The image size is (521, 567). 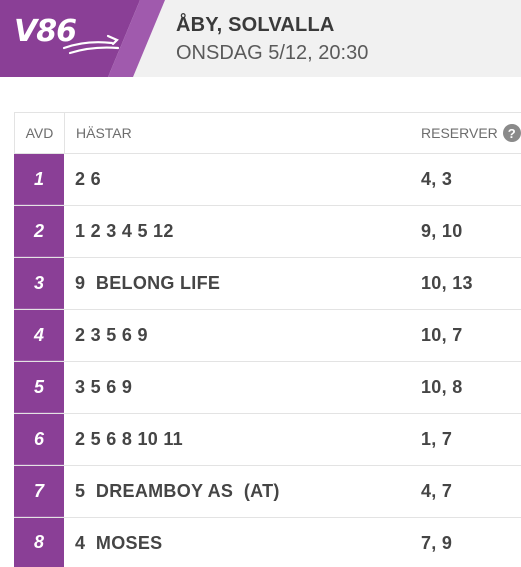 I want to click on table-header: AVD HÄSTAR RESERVER ?, so click(x=267, y=133).